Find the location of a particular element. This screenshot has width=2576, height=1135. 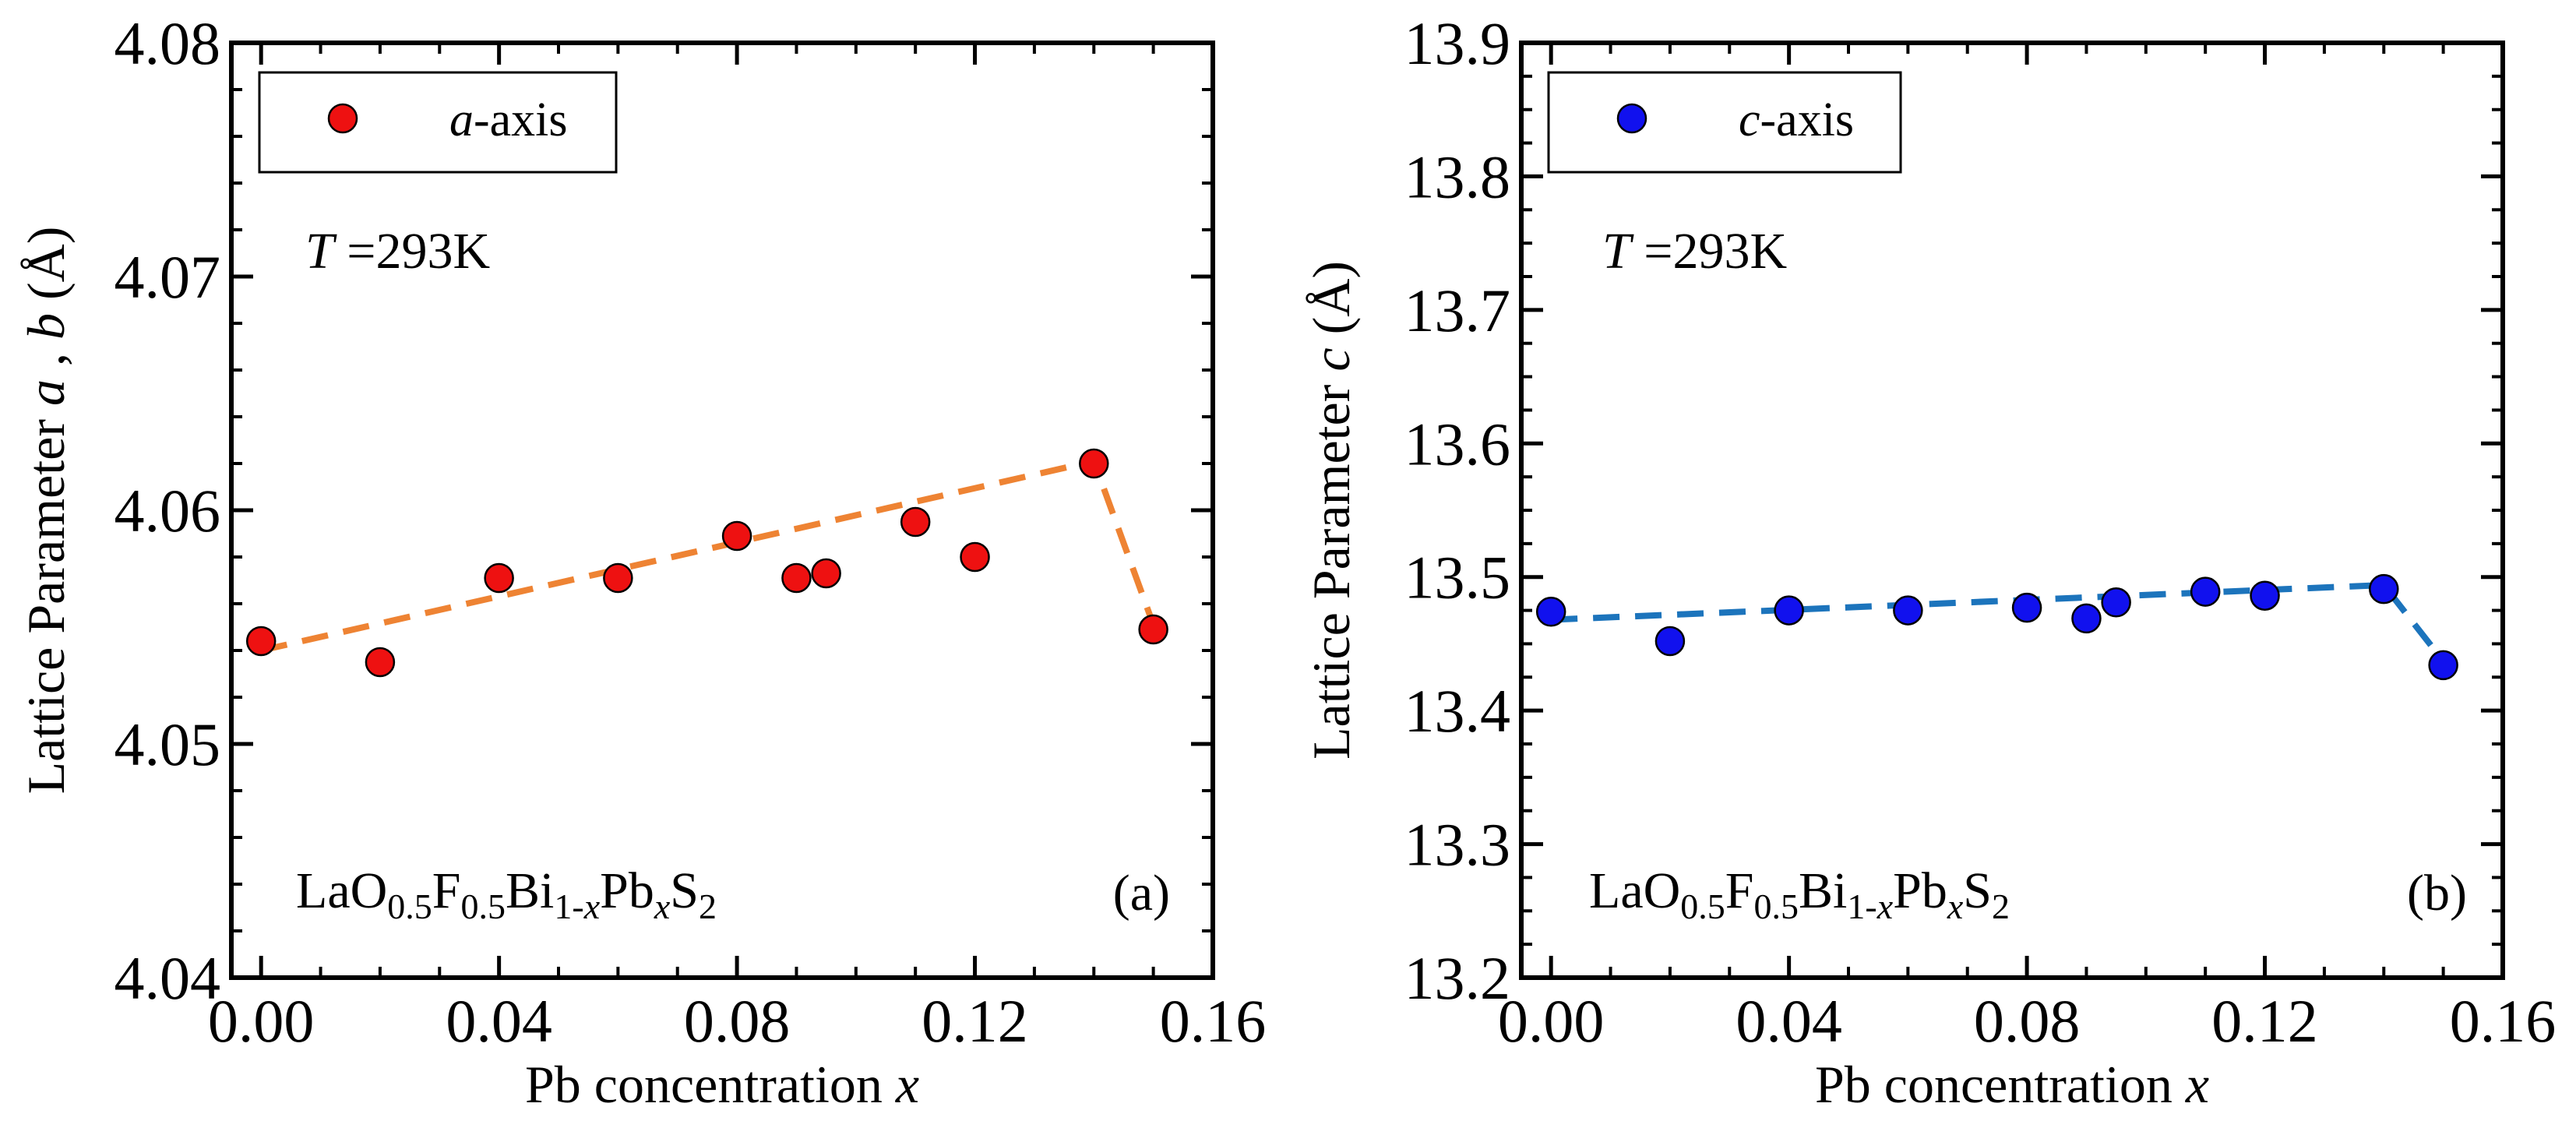

y-axis-title: Lattice Parameter a , b (Å) is located at coordinates (46, 511).